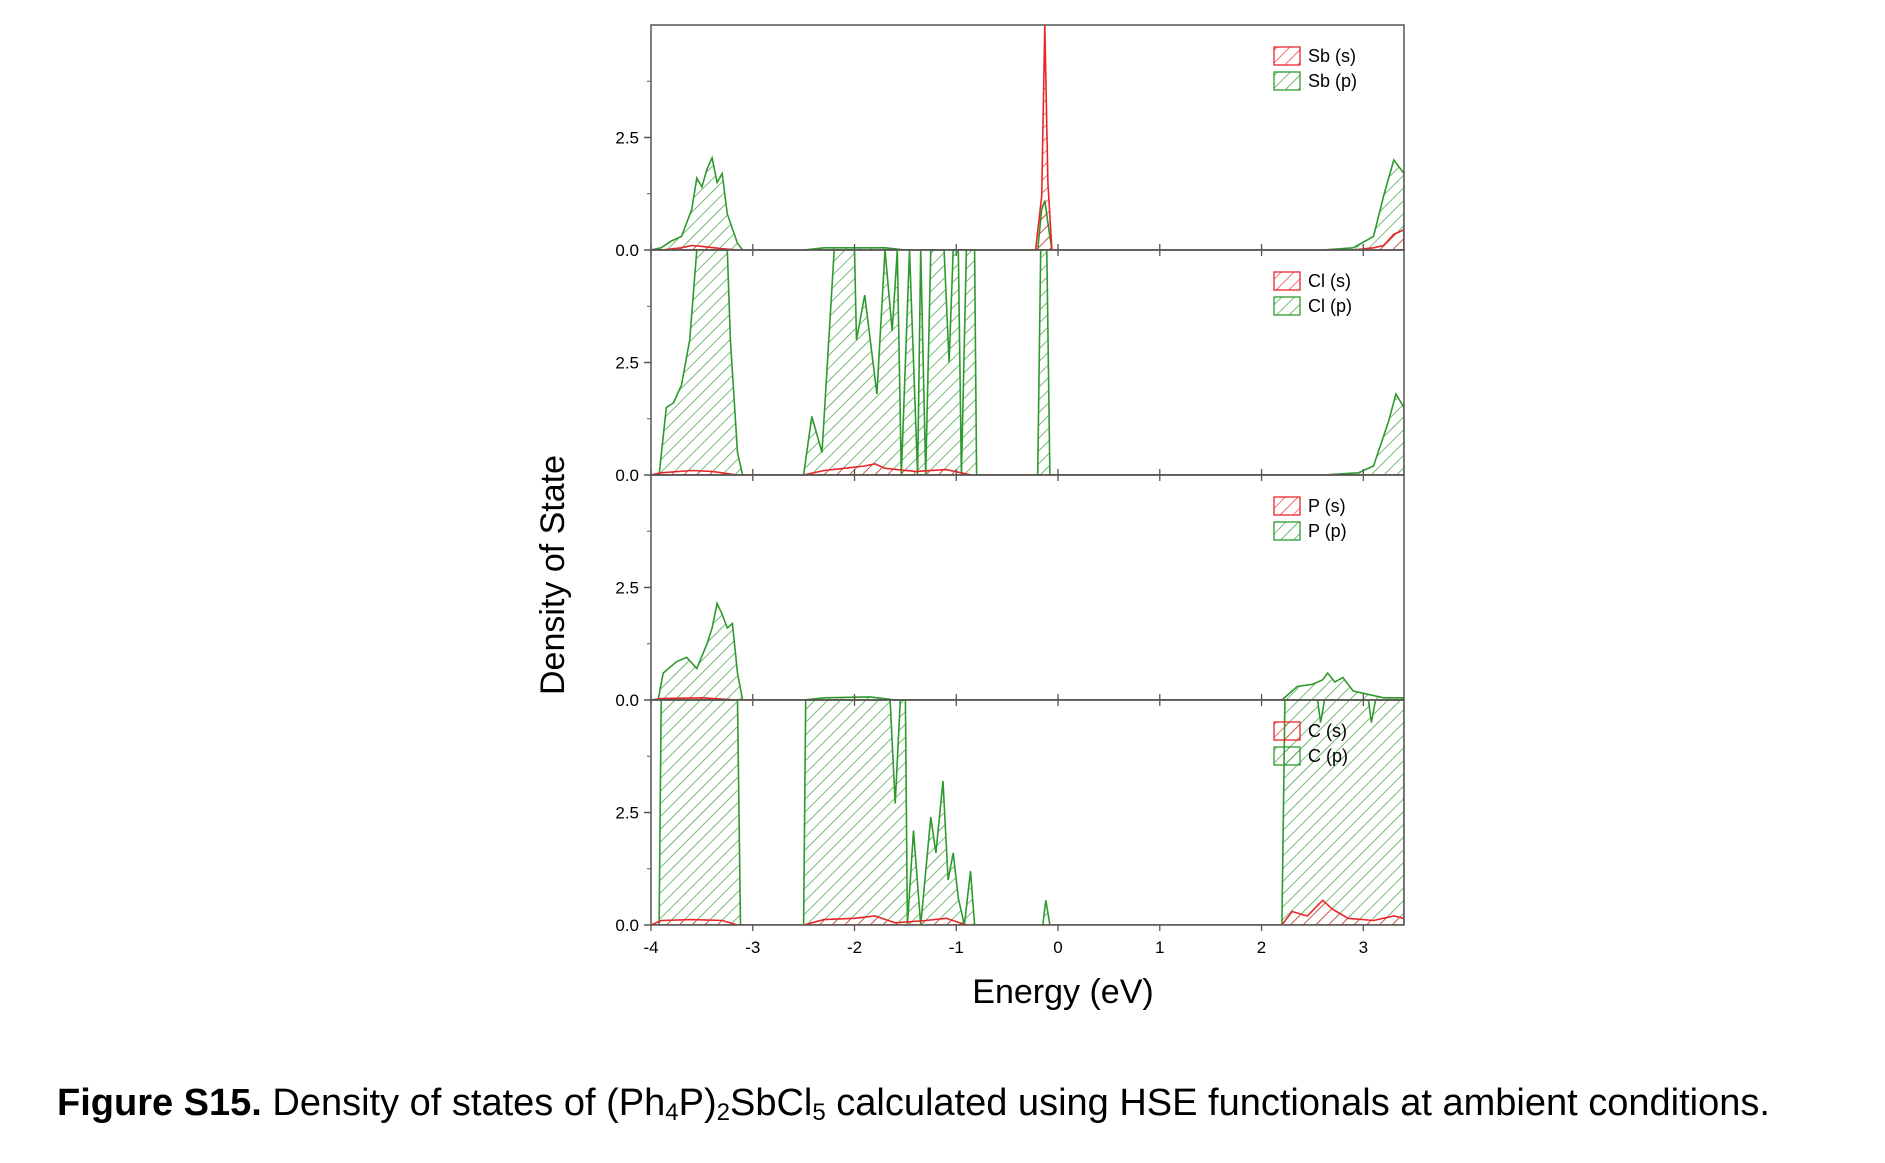 Image resolution: width=1885 pixels, height=1163 pixels. What do you see at coordinates (463, 1103) in the screenshot?
I see `caption-text-1: Density of states of (Ph` at bounding box center [463, 1103].